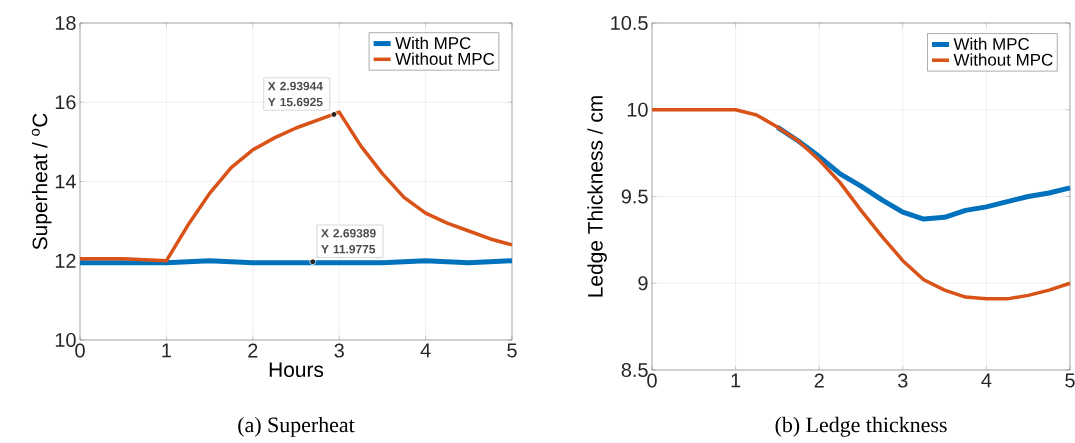 The width and height of the screenshot is (1075, 443). I want to click on y-tick-label: 12, so click(65, 260).